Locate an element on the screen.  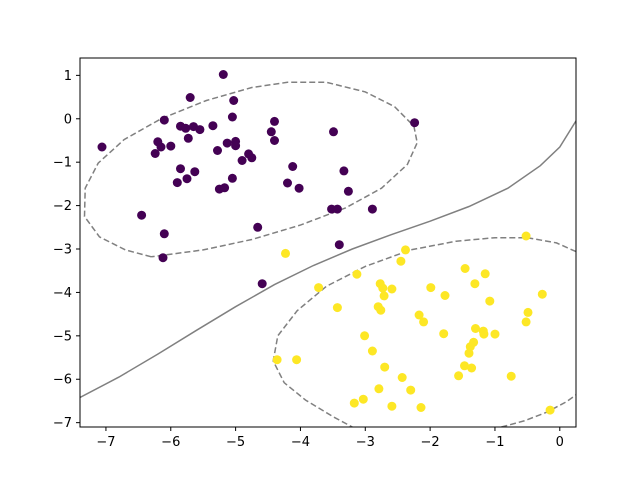
x-tick-label: −4 is located at coordinates (300, 442).